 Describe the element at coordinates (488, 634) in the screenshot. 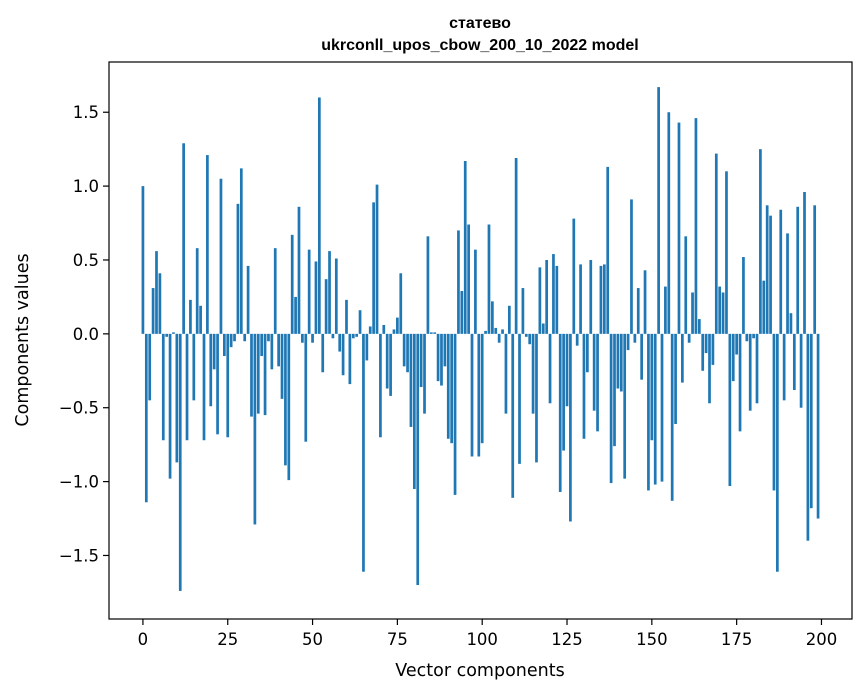

I see `x-axis-ticks: 0 25 50 75 100 125 150 175 200` at that location.